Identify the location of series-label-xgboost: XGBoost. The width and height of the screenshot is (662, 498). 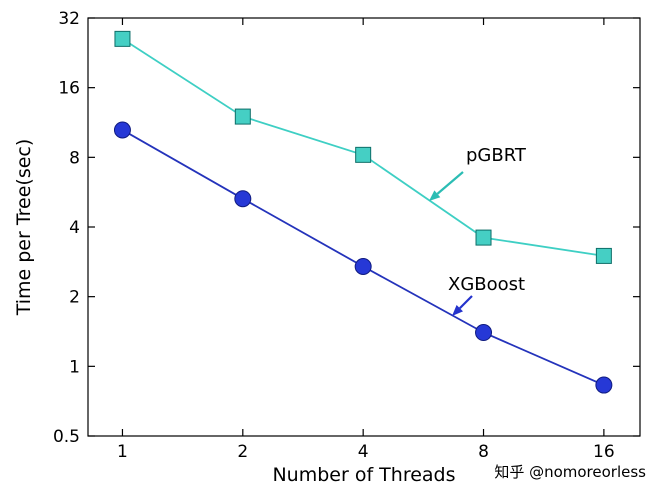
(486, 284).